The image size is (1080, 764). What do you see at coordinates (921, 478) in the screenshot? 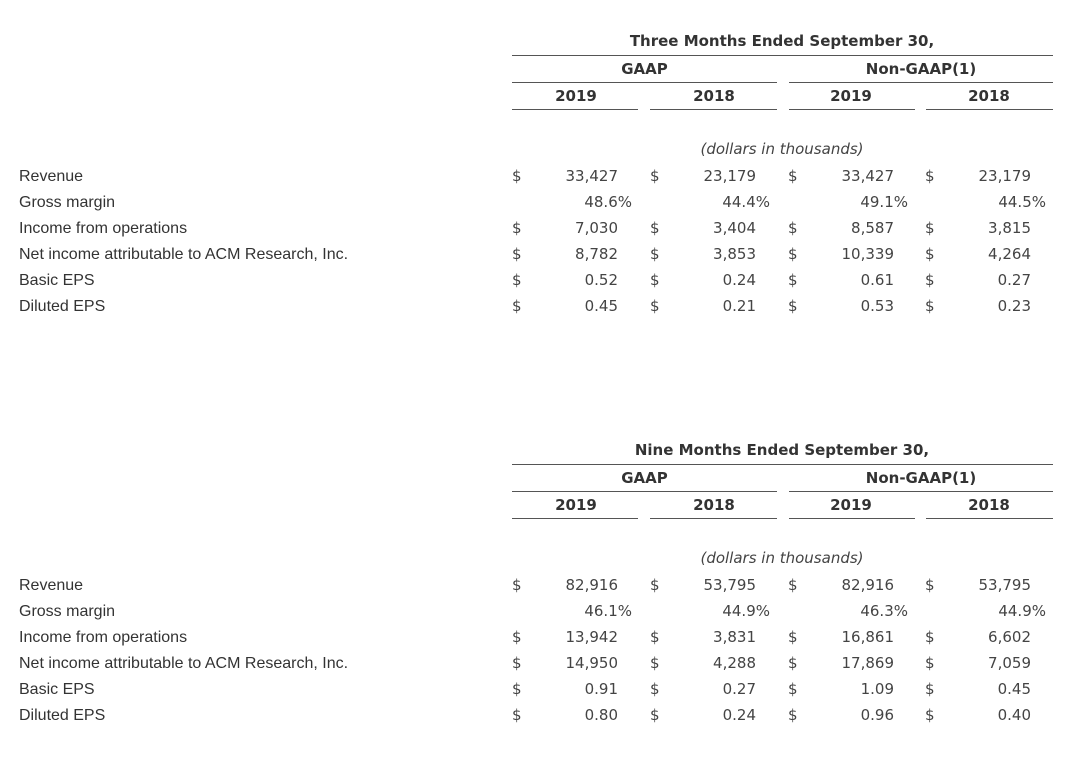
I see `non-gaap-header: Non-GAAP(1)` at bounding box center [921, 478].